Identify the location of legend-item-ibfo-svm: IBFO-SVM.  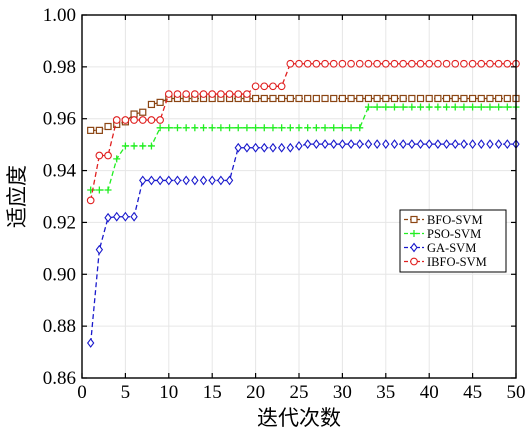
(445, 262).